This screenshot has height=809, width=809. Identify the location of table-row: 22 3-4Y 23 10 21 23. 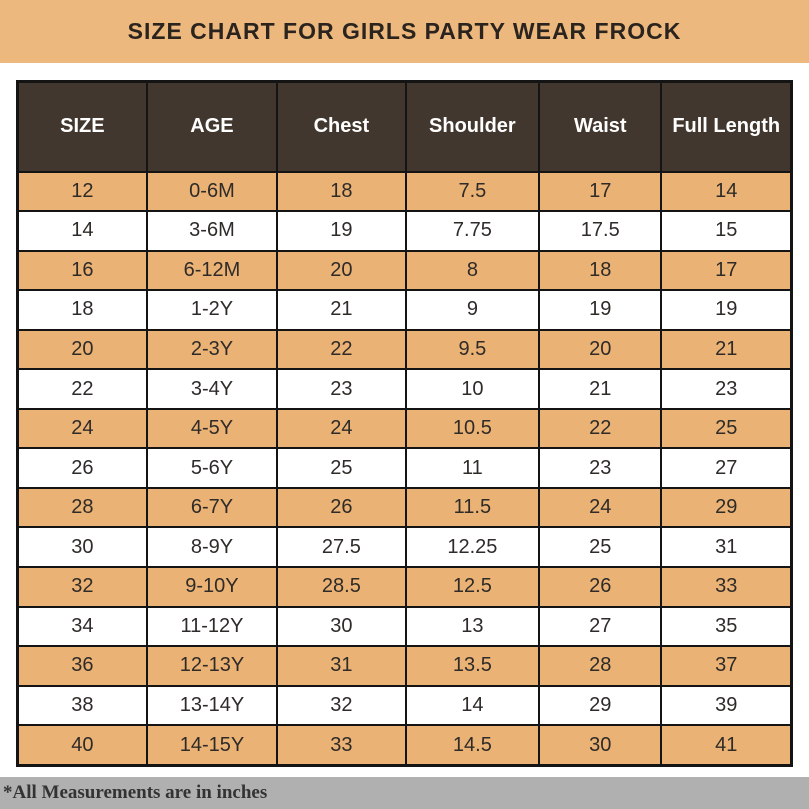
(404, 389).